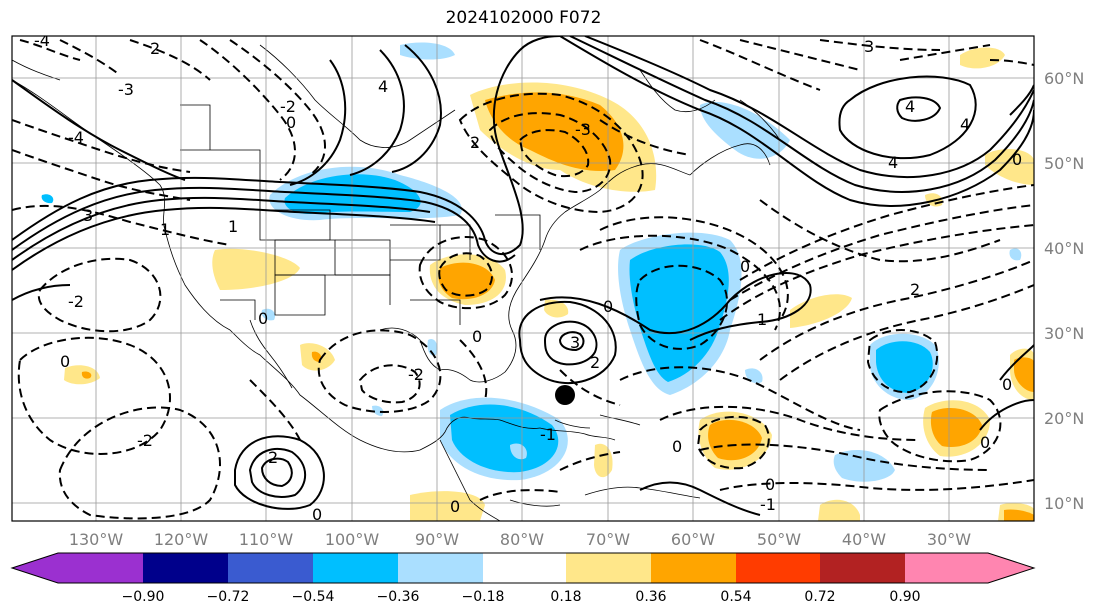  I want to click on colorbar-tick-label: 0.54, so click(735, 597).